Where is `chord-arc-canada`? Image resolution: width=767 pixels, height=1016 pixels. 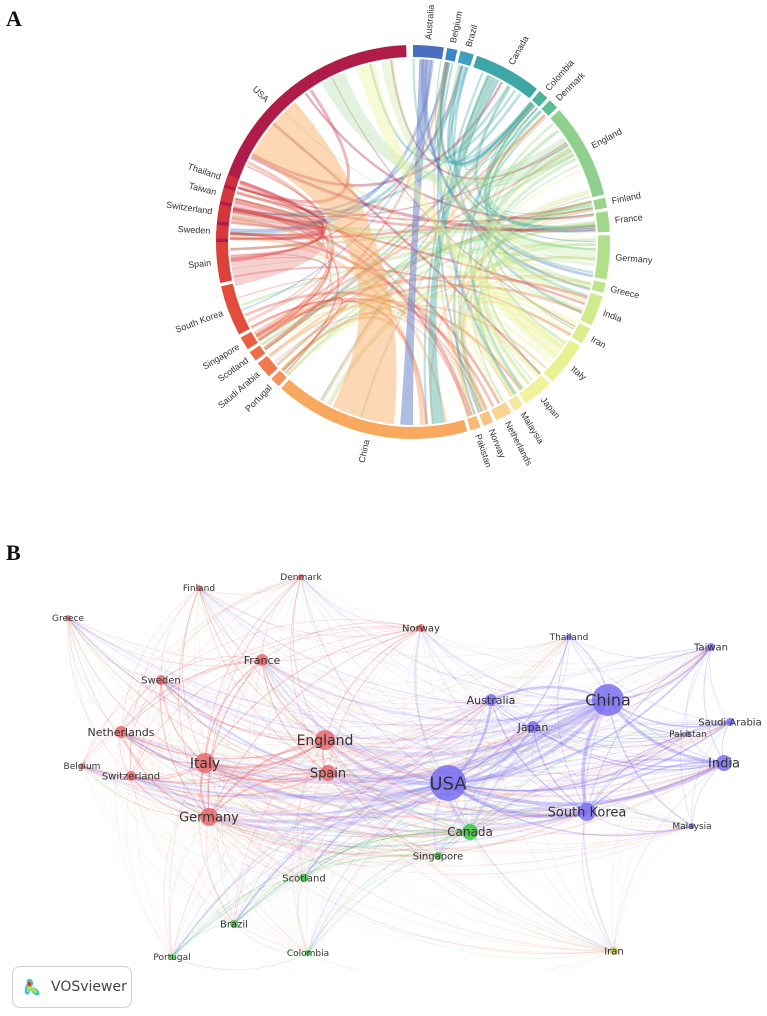
chord-arc-canada is located at coordinates (505, 77).